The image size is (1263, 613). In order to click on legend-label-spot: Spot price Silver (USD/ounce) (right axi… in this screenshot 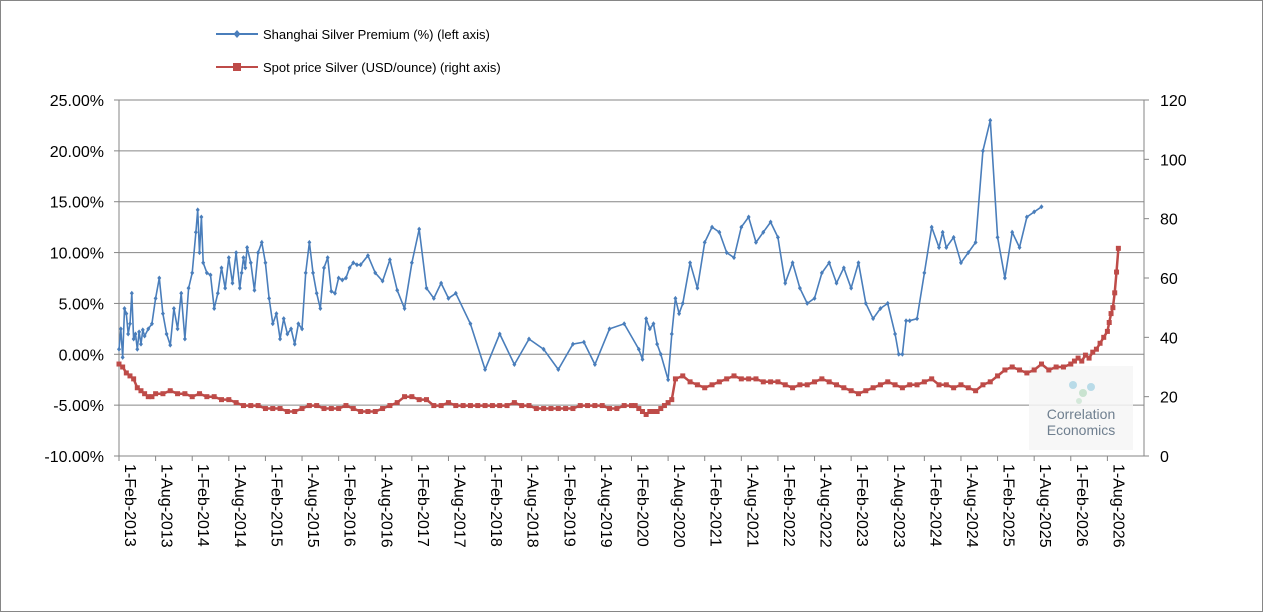, I will do `click(382, 67)`.